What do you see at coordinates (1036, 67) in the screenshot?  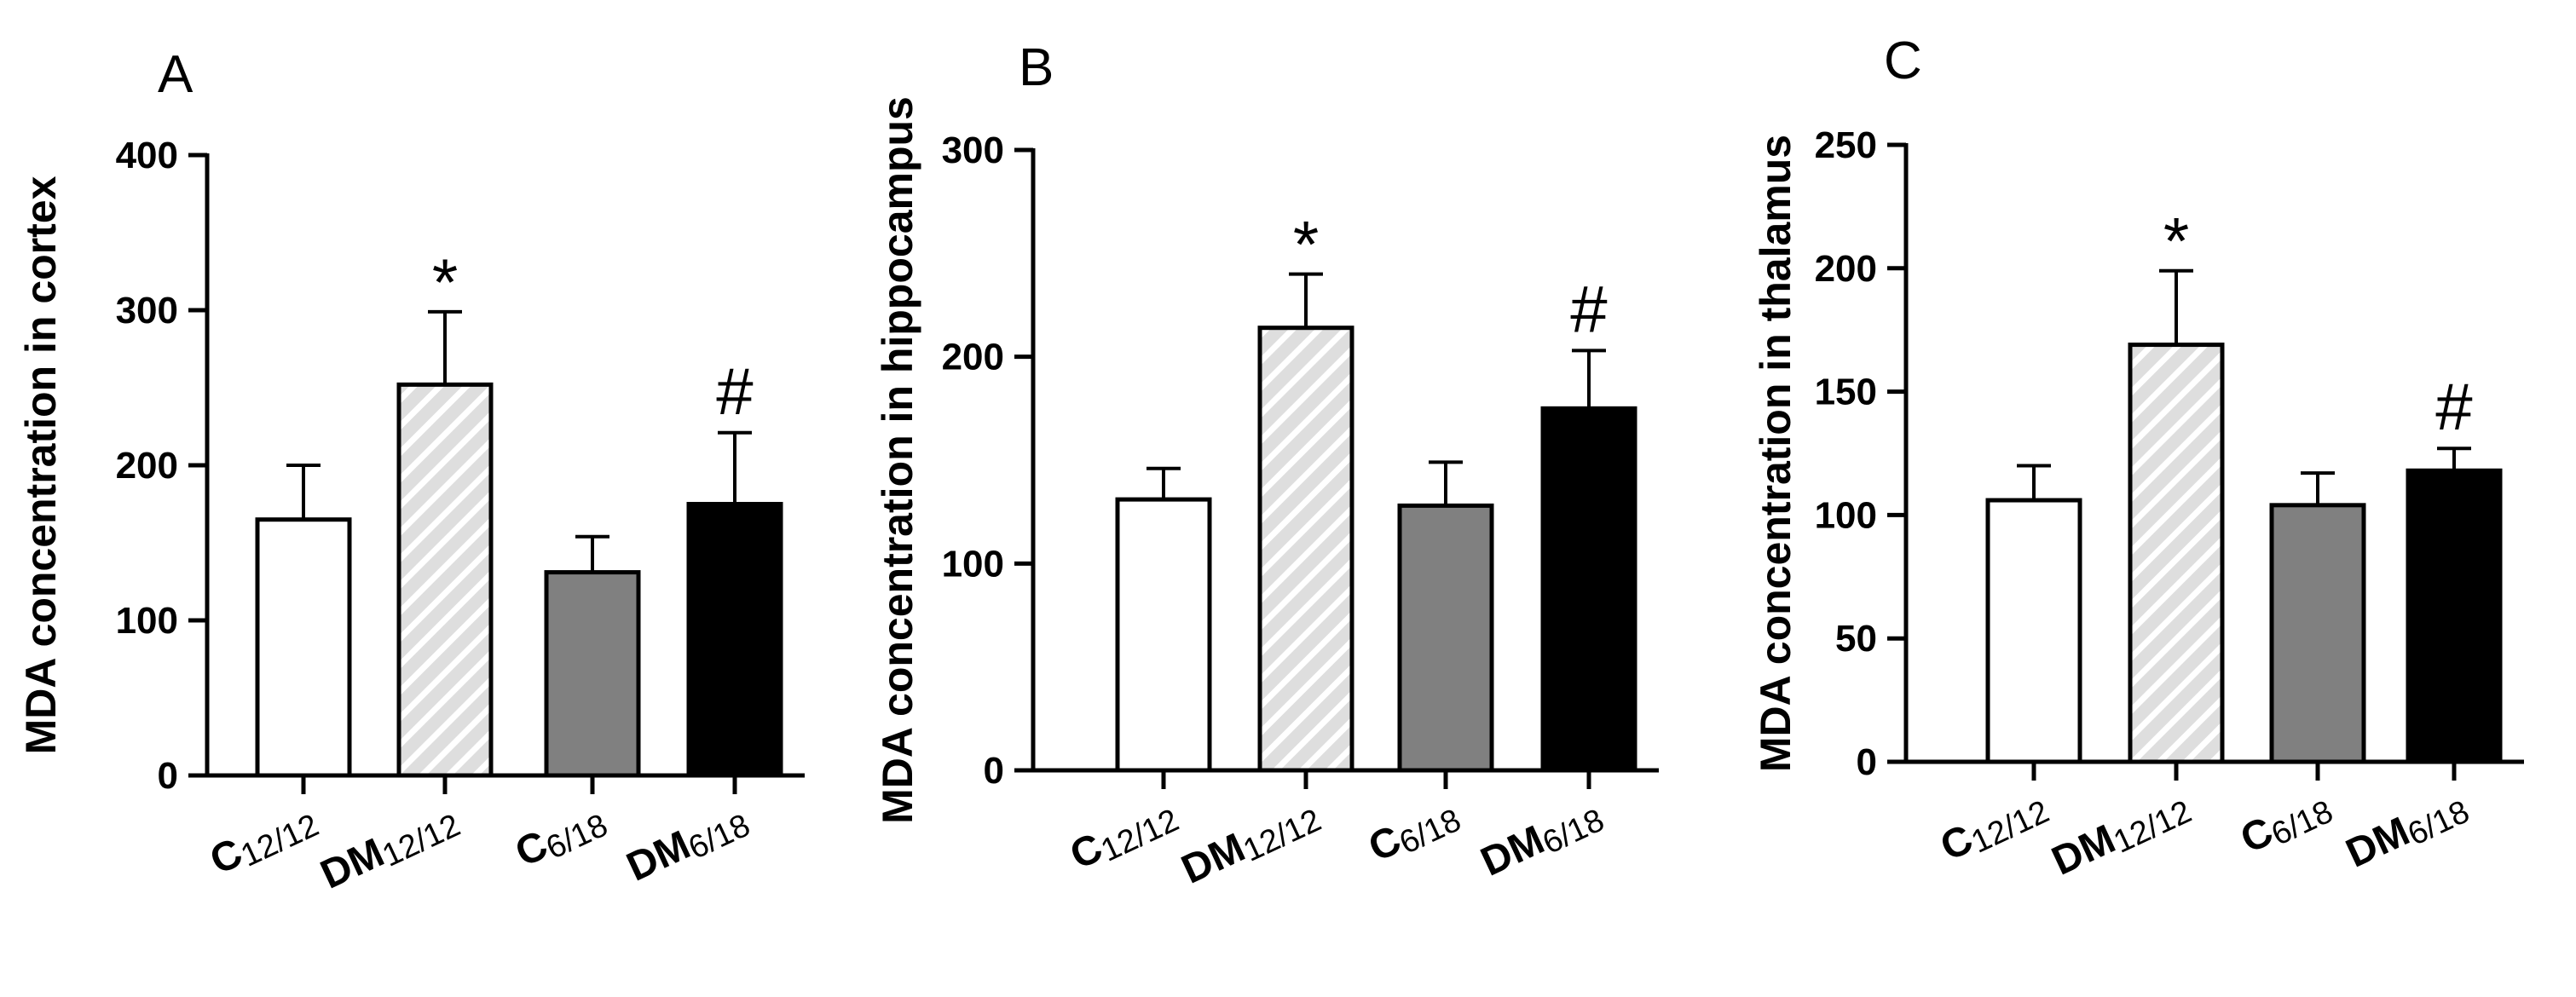 I see `panel-label: B` at bounding box center [1036, 67].